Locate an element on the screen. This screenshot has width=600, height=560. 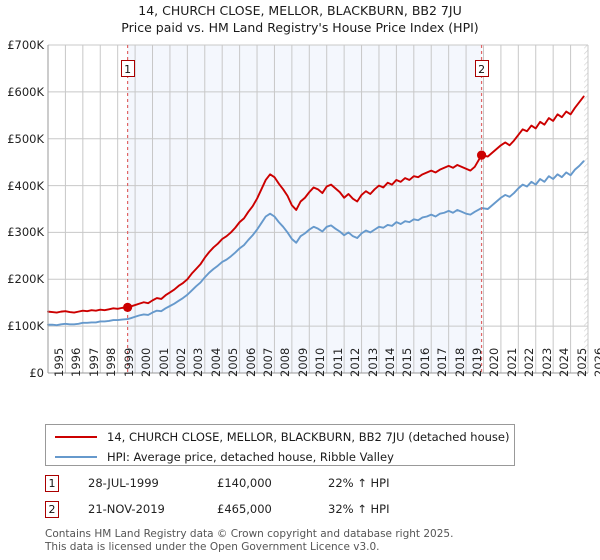
x-axis-tick-label: 2004 is located at coordinates (215, 362).